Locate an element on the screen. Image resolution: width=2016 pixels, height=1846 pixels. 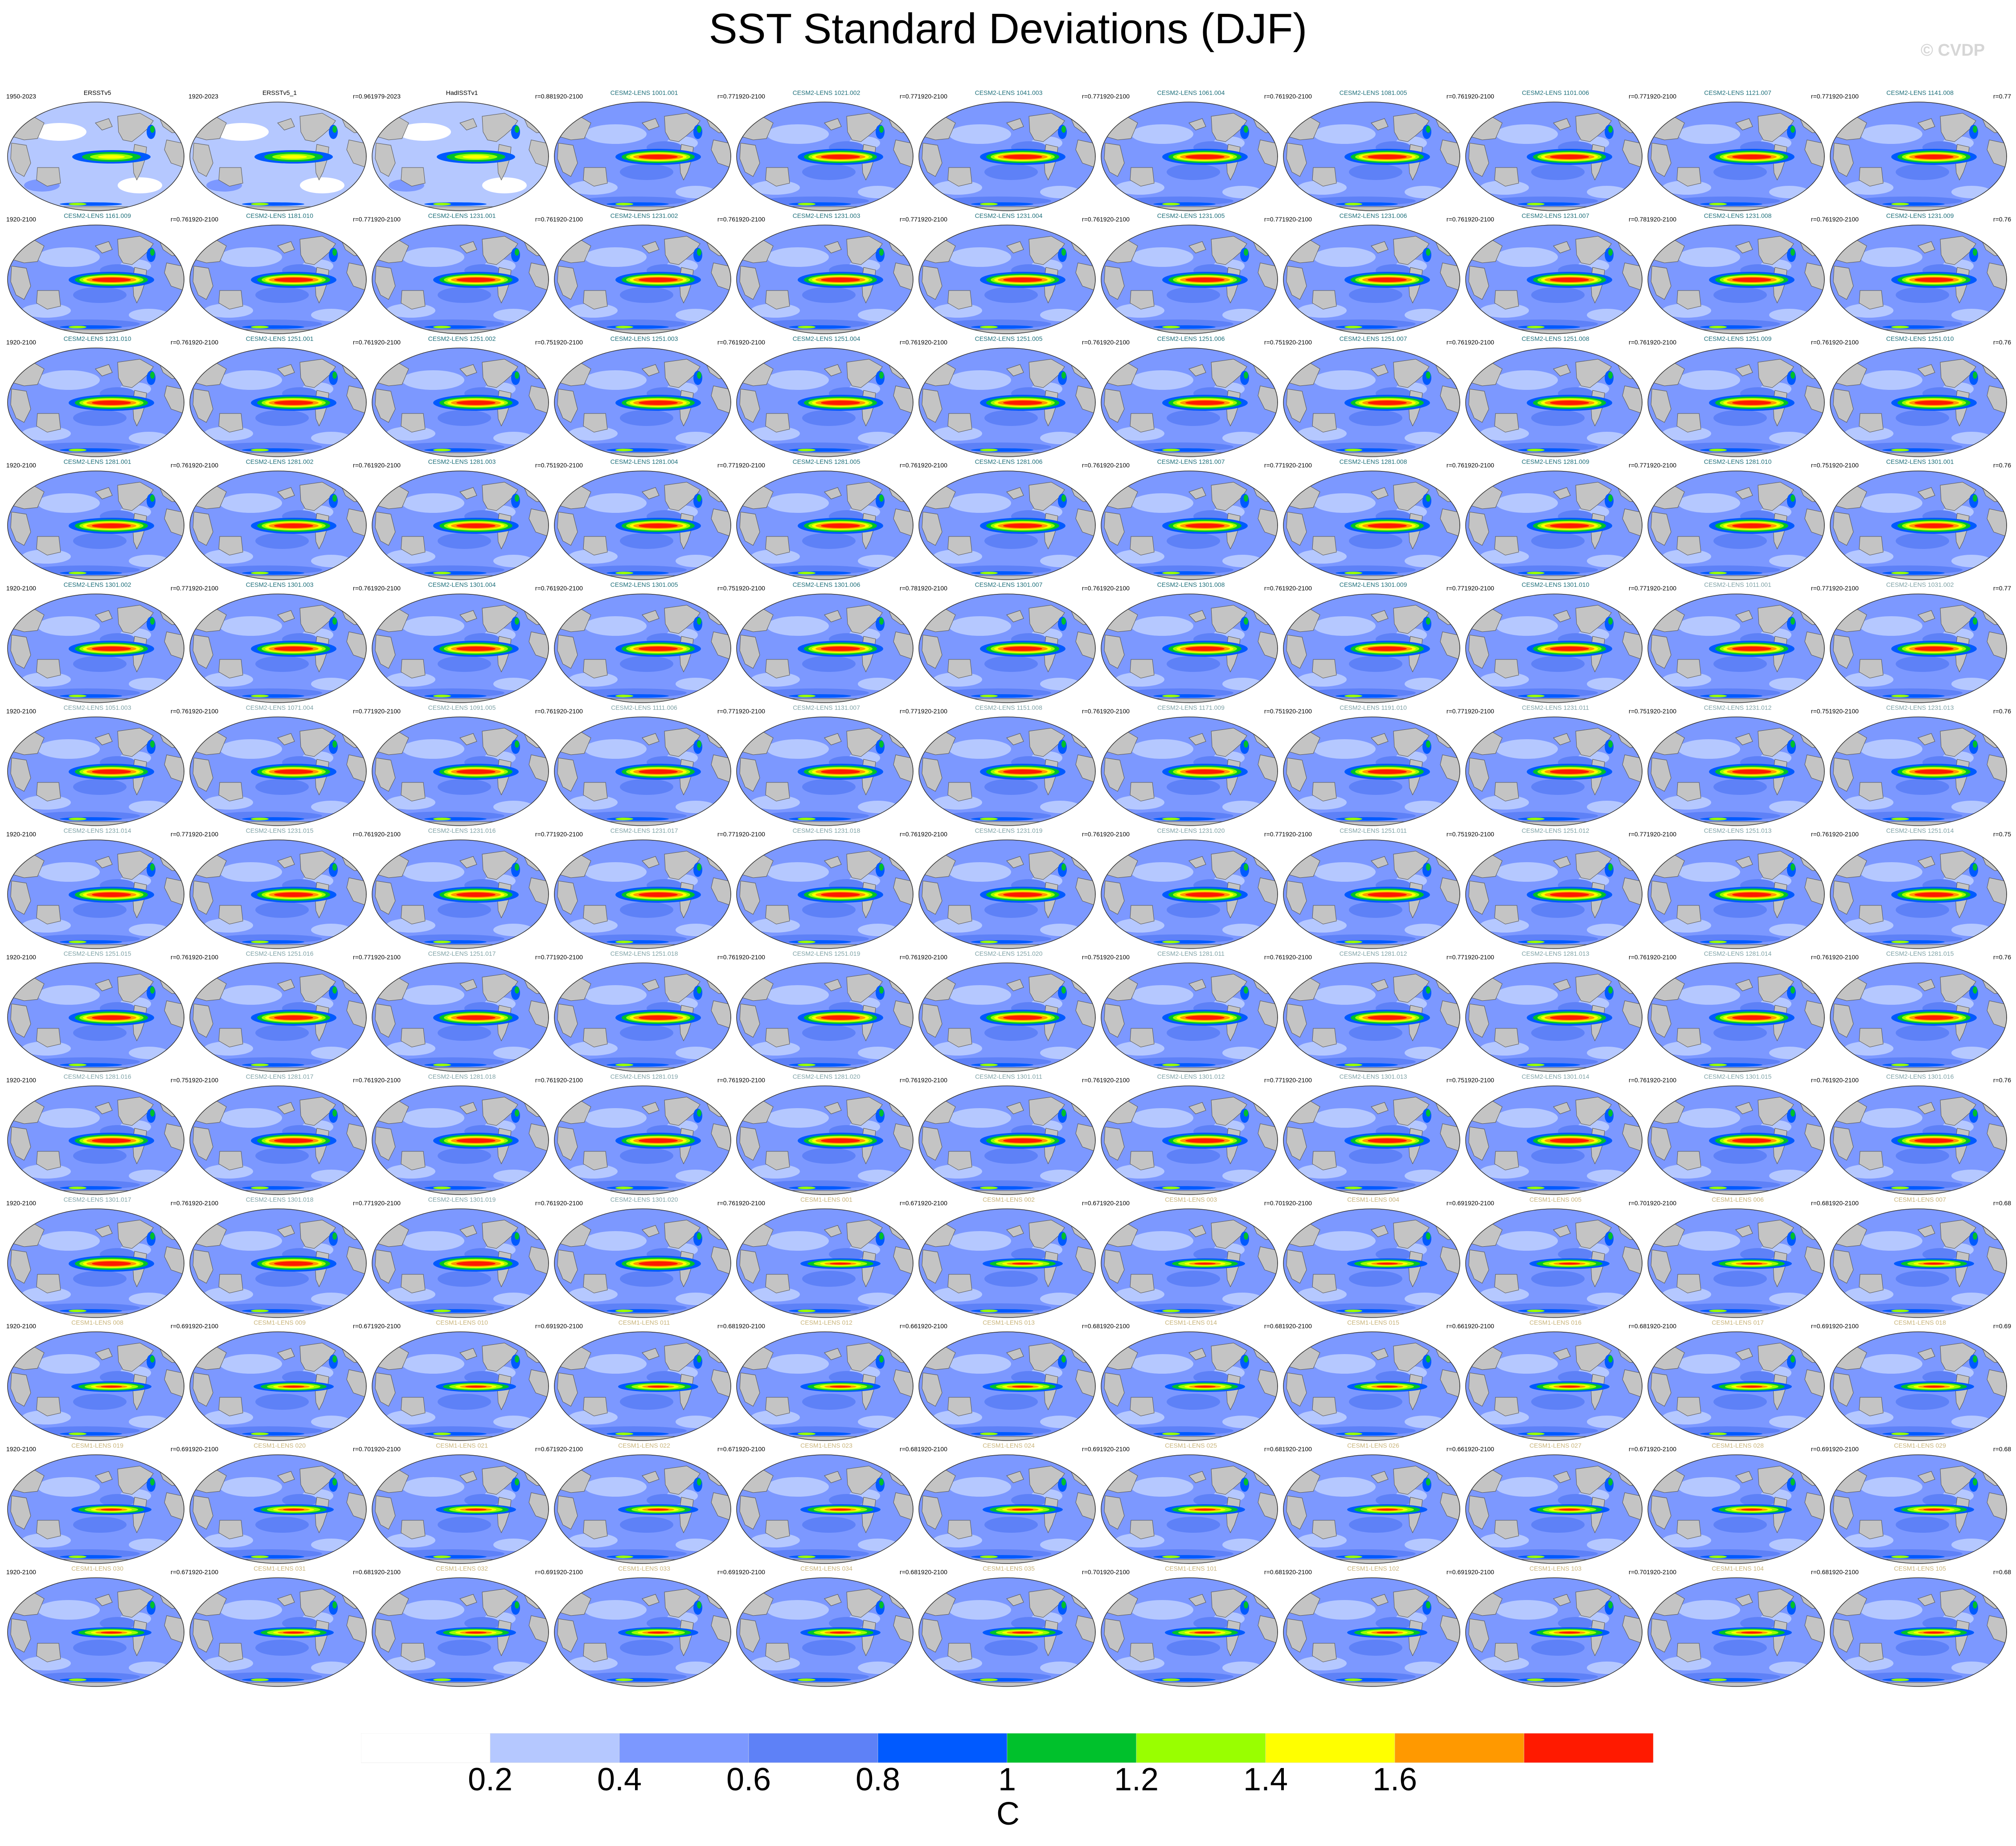
panel-name: CESM2-LENS 1231.009 is located at coordinates (1920, 216).